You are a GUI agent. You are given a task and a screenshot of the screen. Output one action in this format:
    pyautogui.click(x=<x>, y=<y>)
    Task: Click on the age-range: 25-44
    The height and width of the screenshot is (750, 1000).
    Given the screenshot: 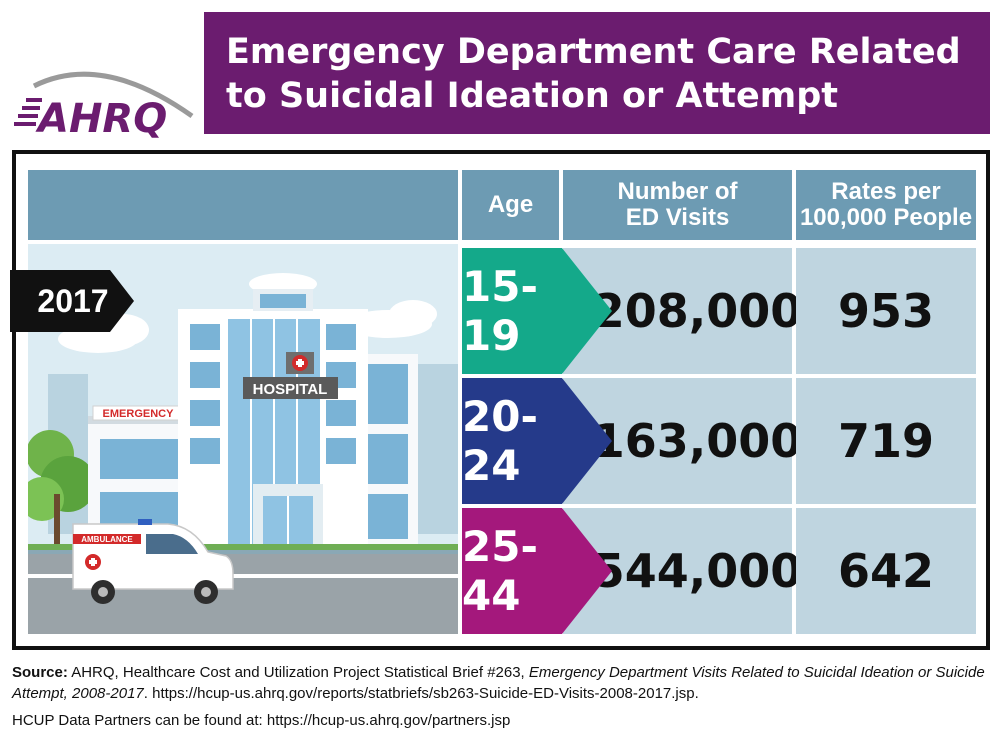 What is the action you would take?
    pyautogui.click(x=500, y=571)
    